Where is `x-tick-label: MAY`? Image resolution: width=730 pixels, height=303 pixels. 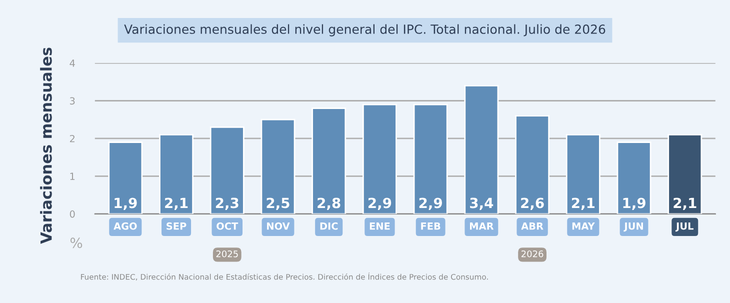 x-tick-label: MAY is located at coordinates (583, 226).